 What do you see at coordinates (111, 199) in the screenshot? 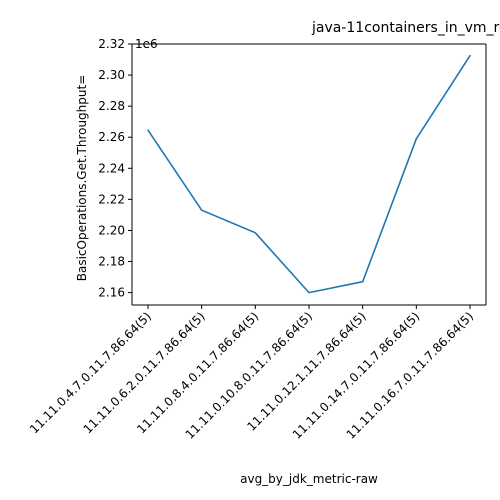
I see `y-tick-label: 2.22` at bounding box center [111, 199].